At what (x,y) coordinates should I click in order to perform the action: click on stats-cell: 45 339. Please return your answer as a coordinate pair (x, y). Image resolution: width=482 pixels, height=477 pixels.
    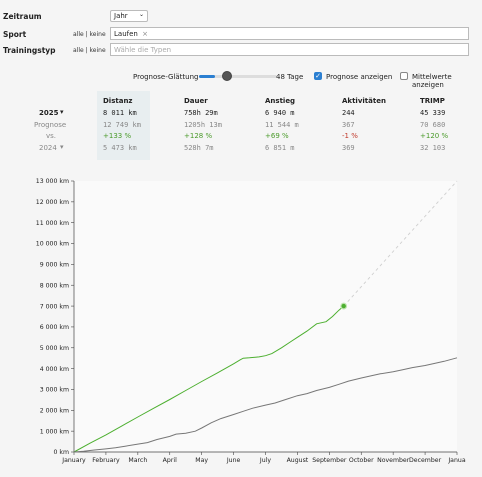
    Looking at the image, I should click on (433, 113).